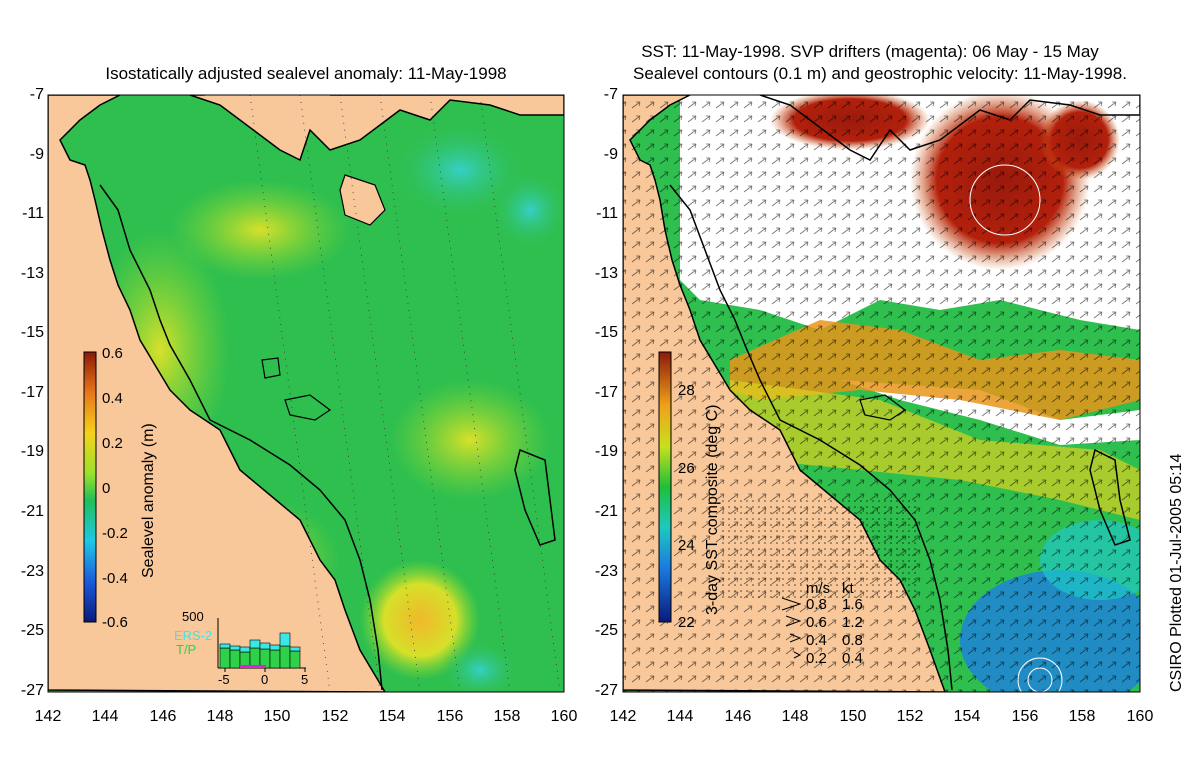 This screenshot has height=780, width=1200. Describe the element at coordinates (450, 716) in the screenshot. I see `left-xtick: 156` at that location.